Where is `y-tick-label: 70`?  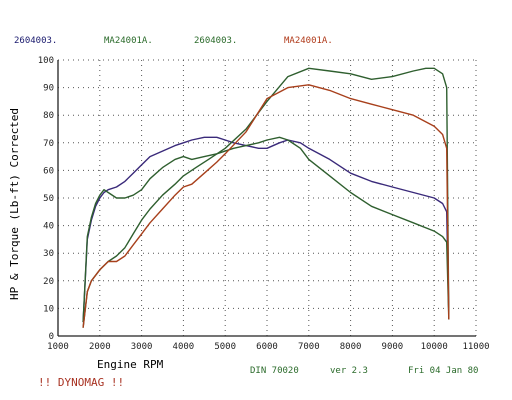 y-tick-label: 70 is located at coordinates (48, 144).